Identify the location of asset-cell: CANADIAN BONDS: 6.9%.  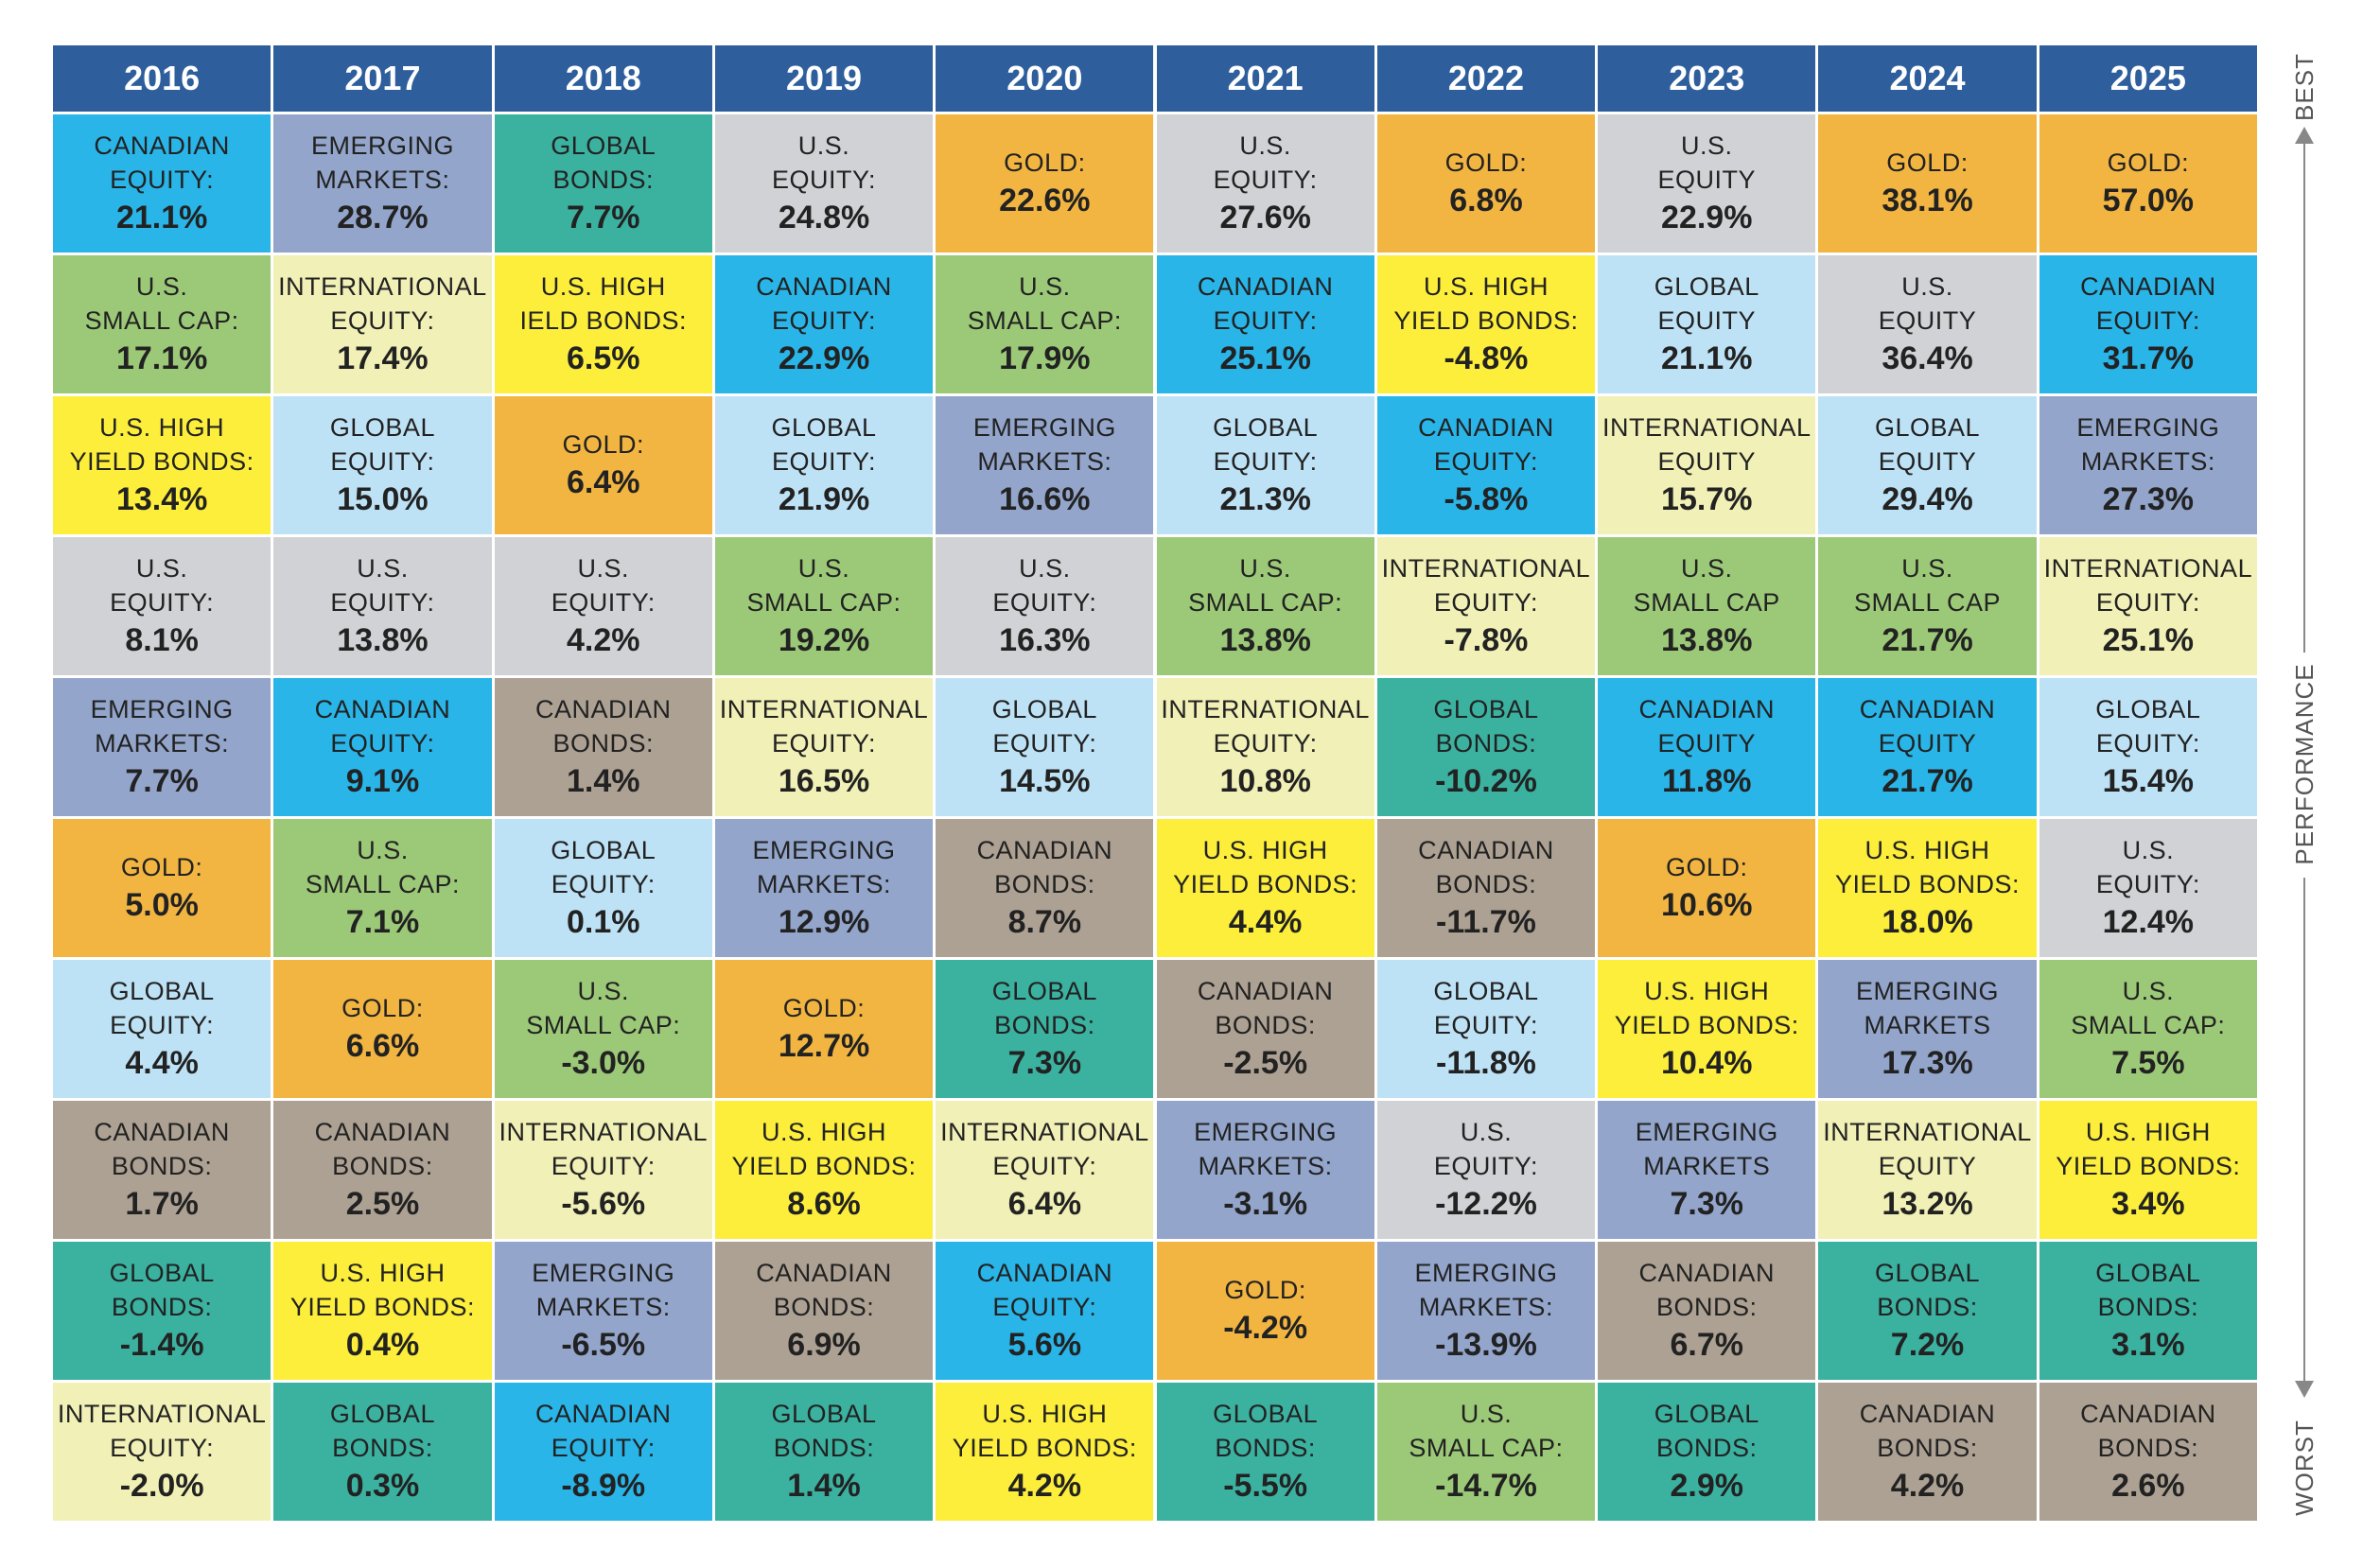
(824, 1311).